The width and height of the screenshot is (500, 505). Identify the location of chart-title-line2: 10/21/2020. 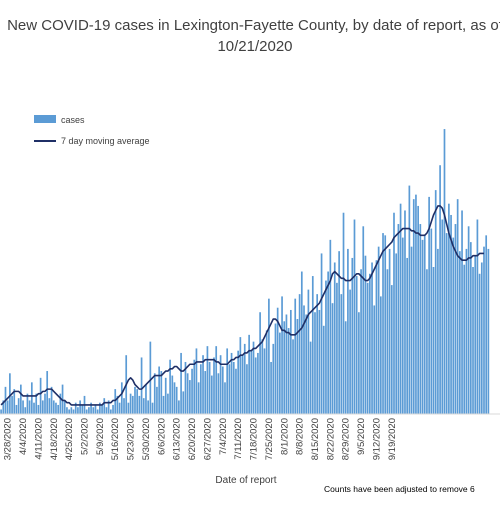
(254, 46).